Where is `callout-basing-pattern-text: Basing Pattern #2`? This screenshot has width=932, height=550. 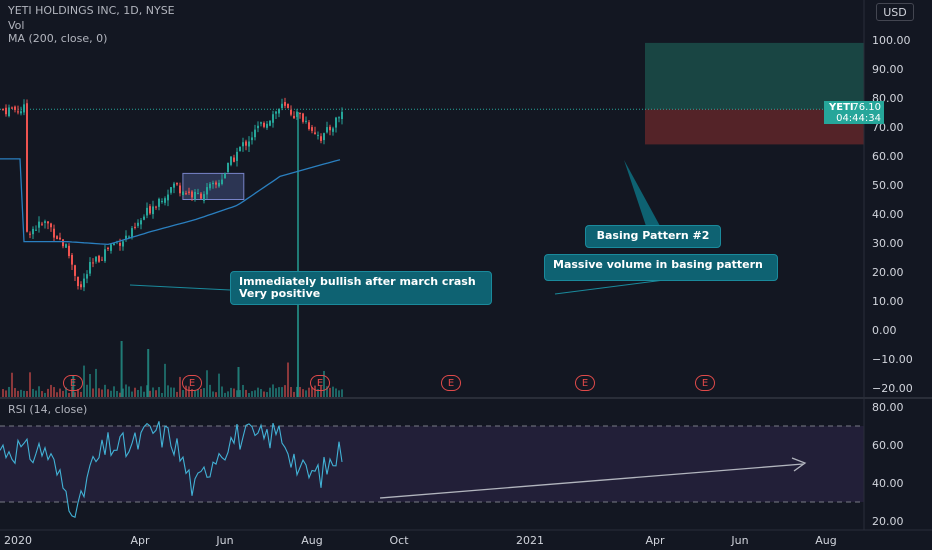
callout-basing-pattern-text: Basing Pattern #2 is located at coordinates (653, 235).